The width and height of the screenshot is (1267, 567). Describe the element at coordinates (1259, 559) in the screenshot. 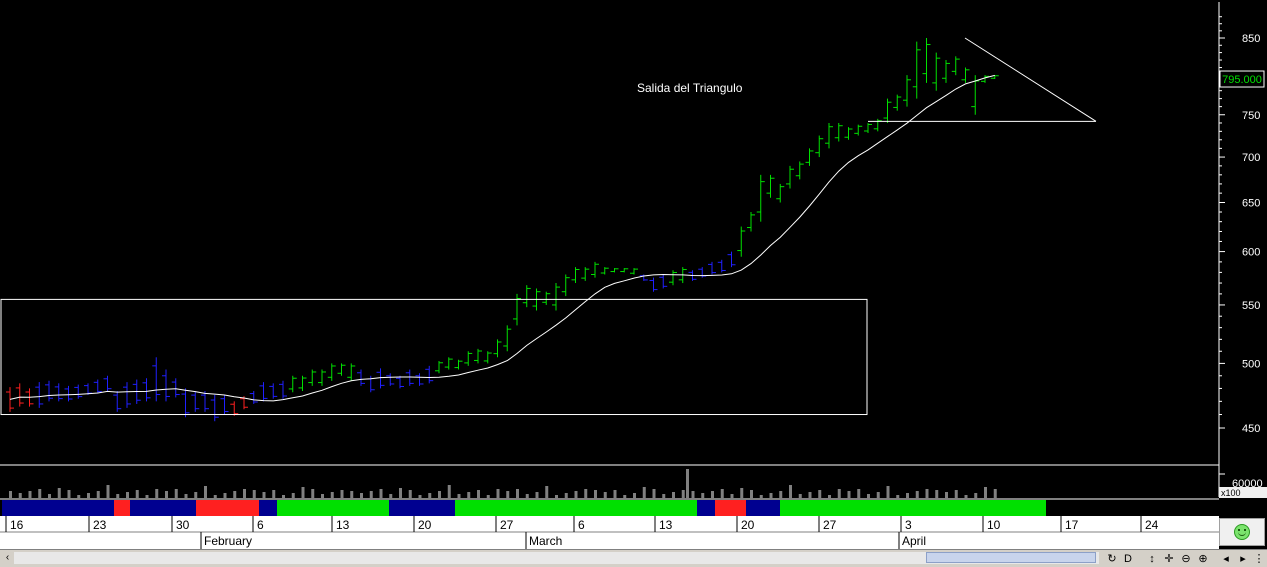

I see `more-options-icon: ⋮` at that location.